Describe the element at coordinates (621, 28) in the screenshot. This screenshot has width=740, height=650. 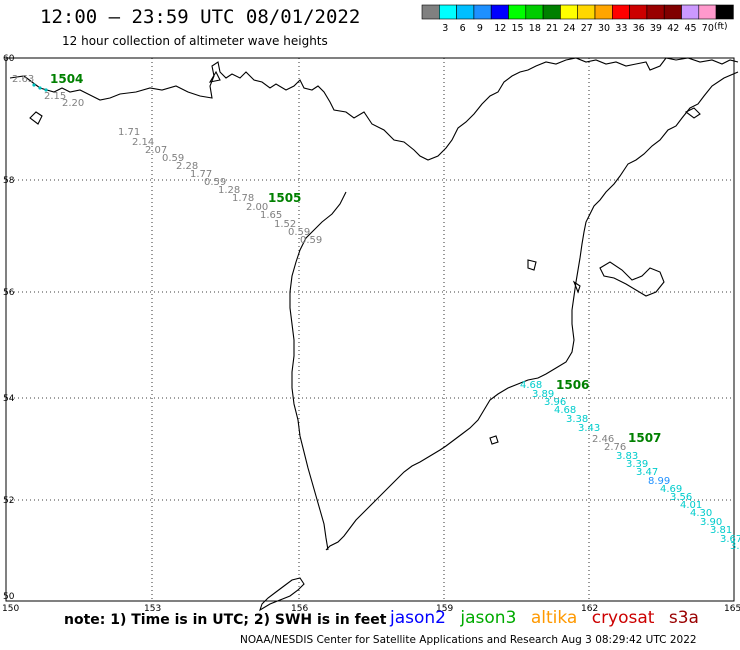
I see `color-scale-label: 33` at that location.